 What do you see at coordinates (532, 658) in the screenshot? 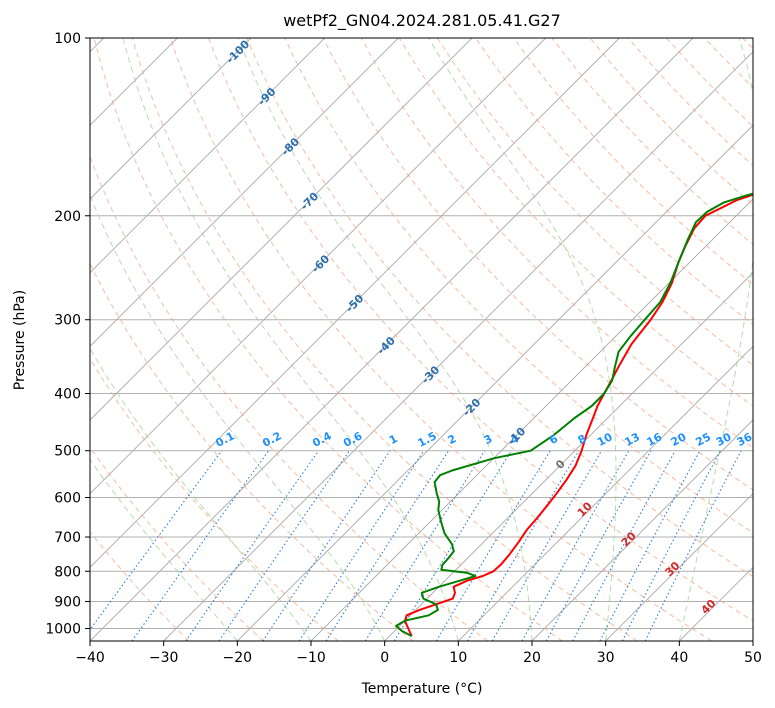
I see `x-tick-label: 20` at bounding box center [532, 658].